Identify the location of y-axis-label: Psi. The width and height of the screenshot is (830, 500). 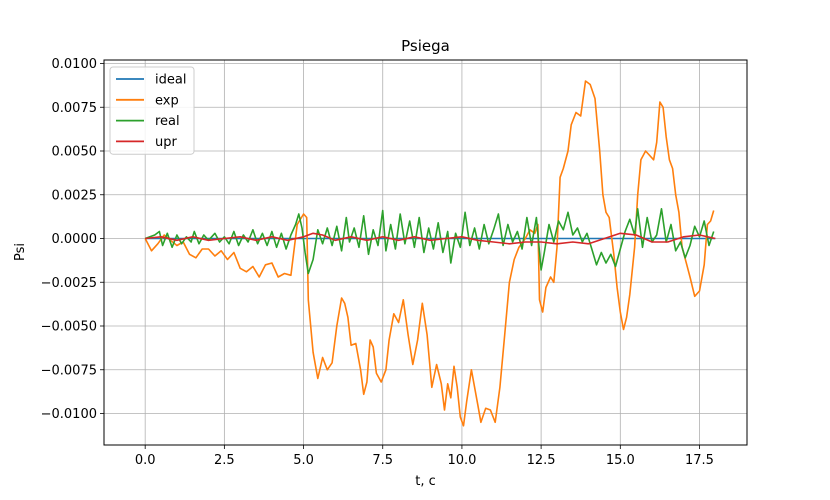
(20, 252).